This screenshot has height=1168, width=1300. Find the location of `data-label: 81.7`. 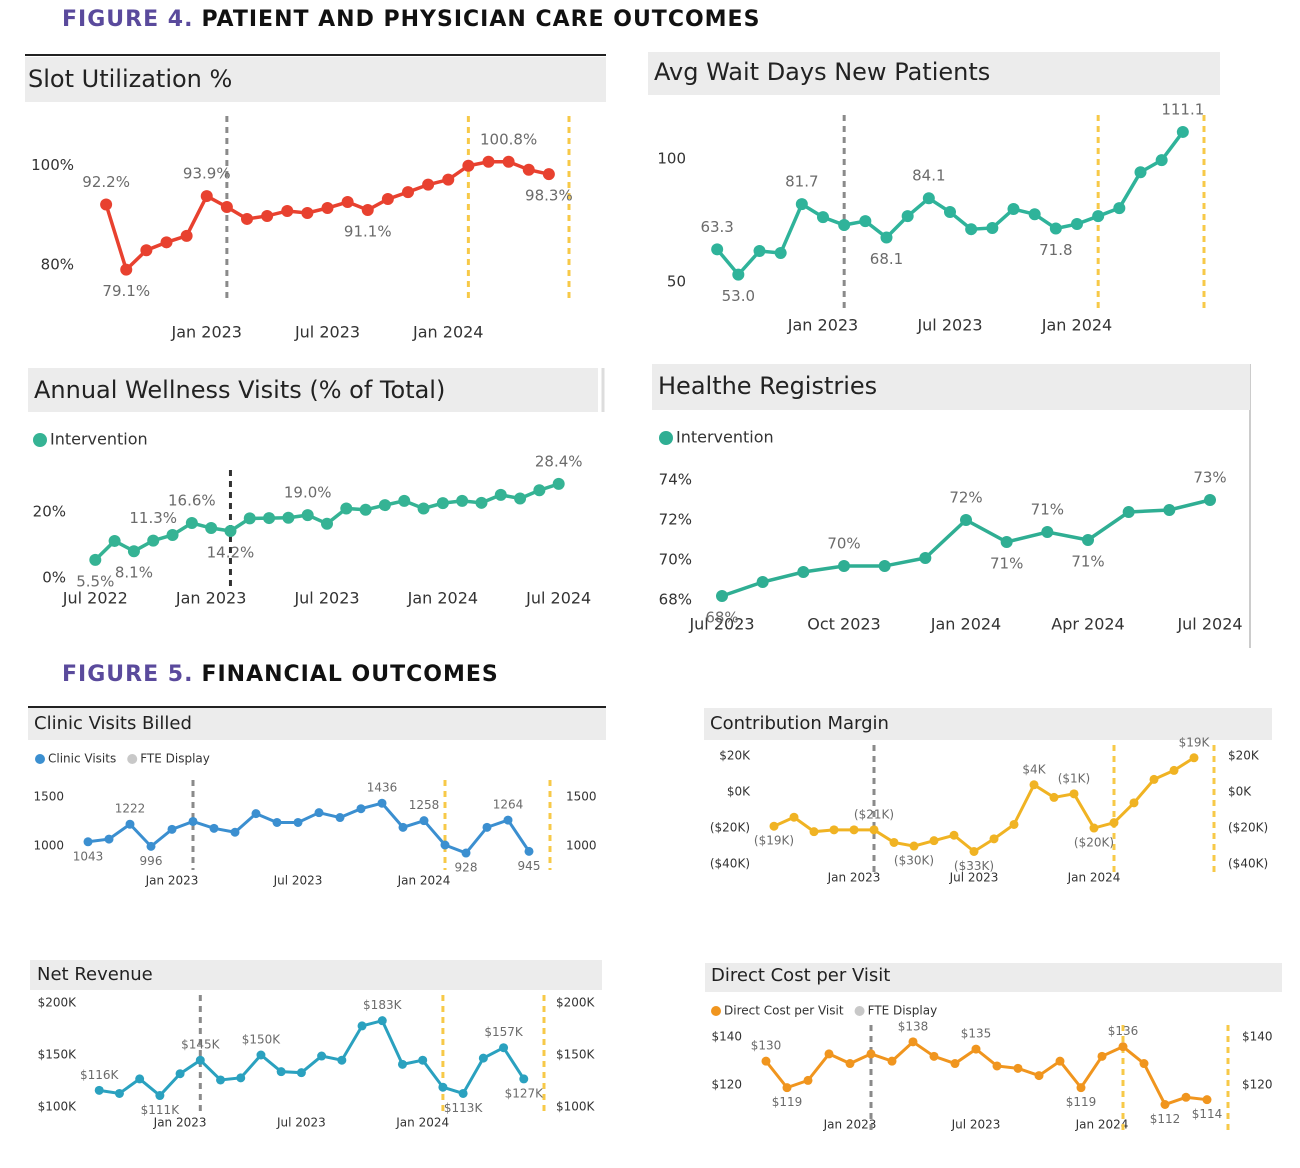

data-label: 81.7 is located at coordinates (801, 182).